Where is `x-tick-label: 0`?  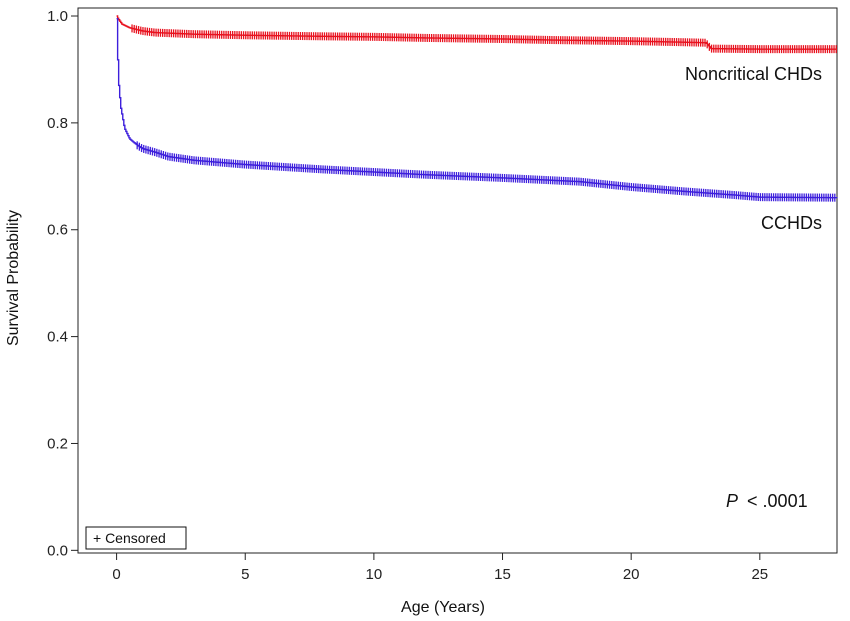
x-tick-label: 0 is located at coordinates (116, 574).